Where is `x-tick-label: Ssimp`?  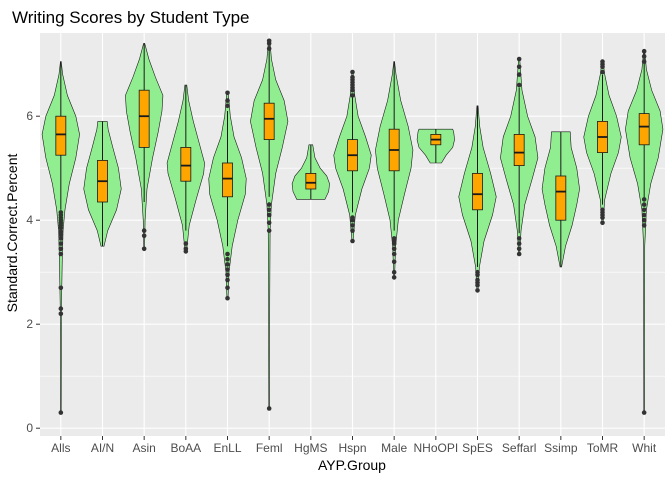 x-tick-label: Ssimp is located at coordinates (561, 448).